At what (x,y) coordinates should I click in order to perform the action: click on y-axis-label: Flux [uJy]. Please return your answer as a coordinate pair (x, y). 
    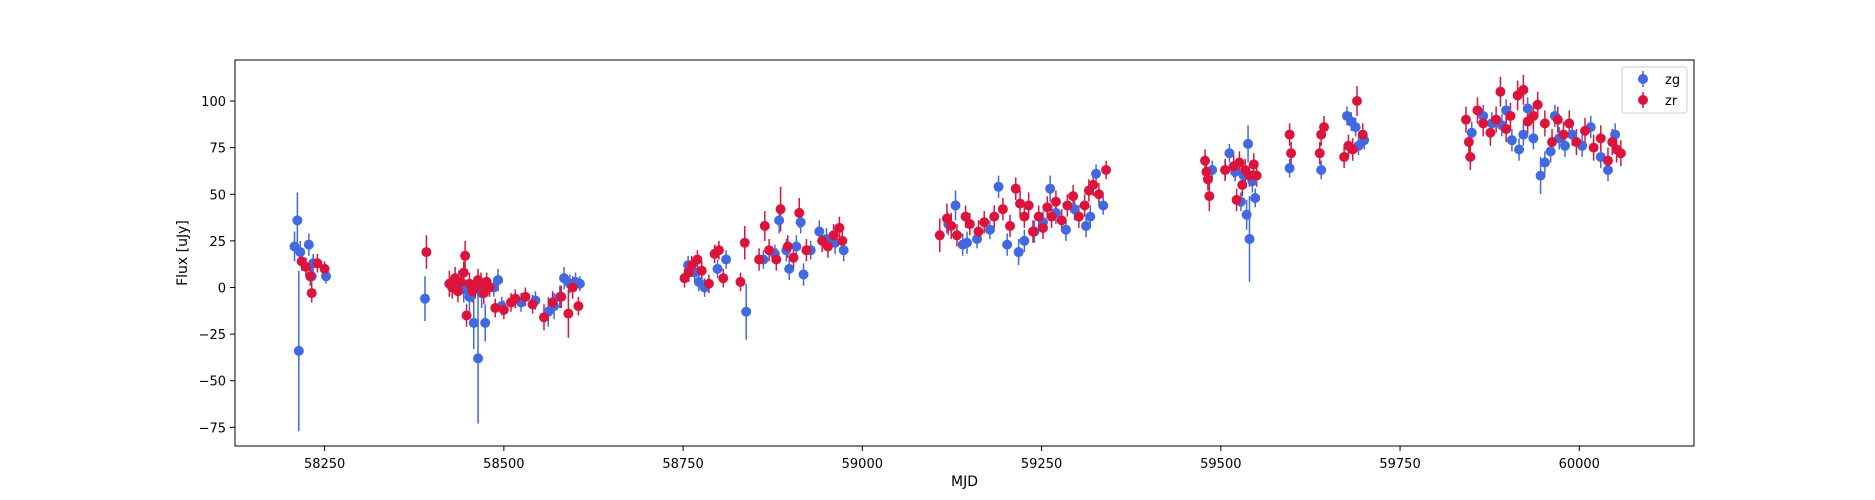
    Looking at the image, I should click on (183, 253).